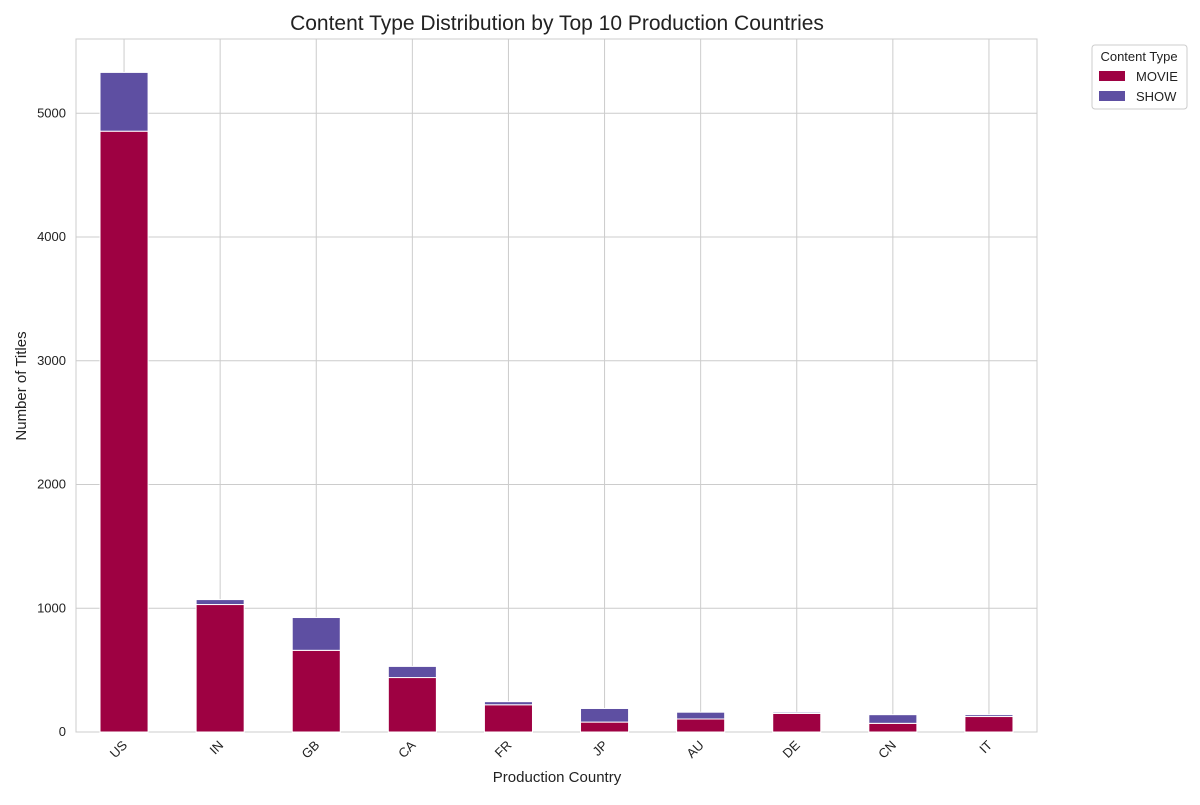  What do you see at coordinates (791, 749) in the screenshot?
I see `x-tick-label: DE` at bounding box center [791, 749].